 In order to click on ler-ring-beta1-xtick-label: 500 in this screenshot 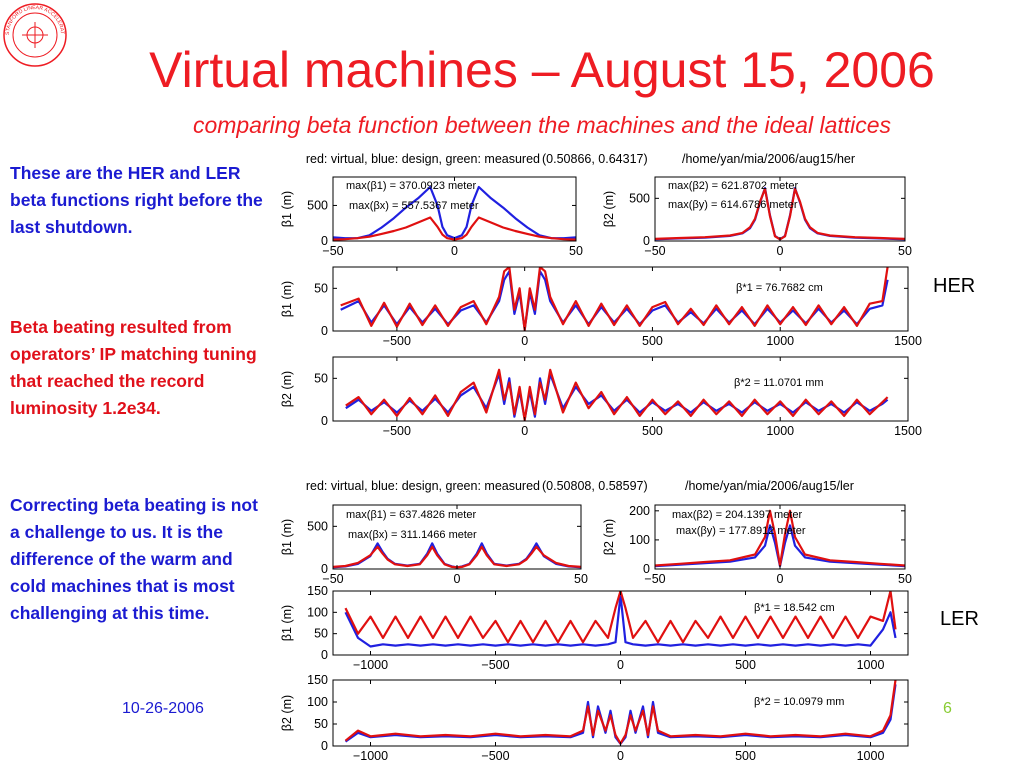, I will do `click(745, 665)`.